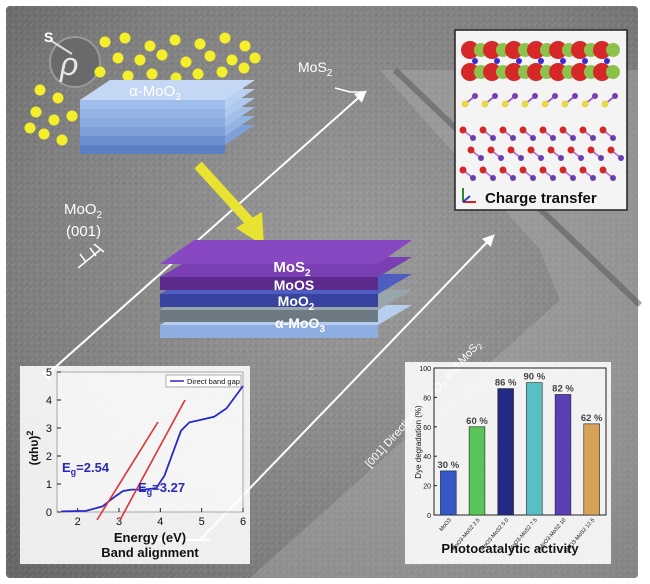 The width and height of the screenshot is (650, 584). I want to click on heterostructure-stack, so click(286, 289).